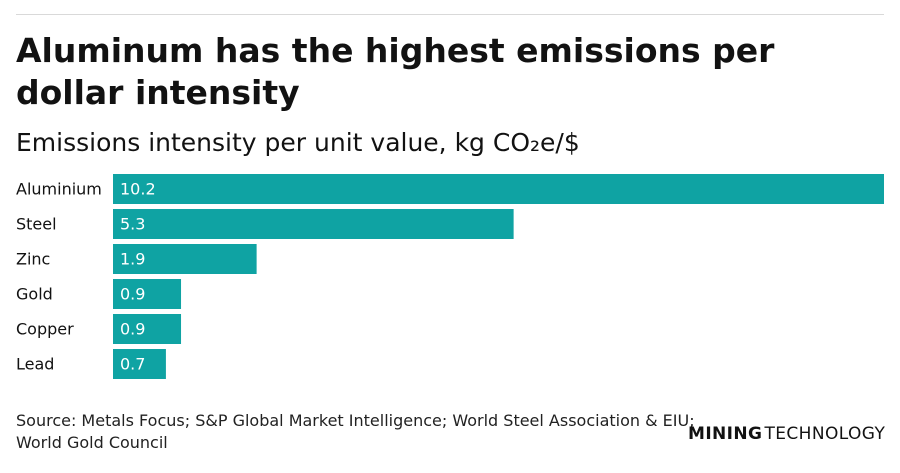 Image resolution: width=900 pixels, height=473 pixels. I want to click on data-label: 10.2, so click(138, 189).